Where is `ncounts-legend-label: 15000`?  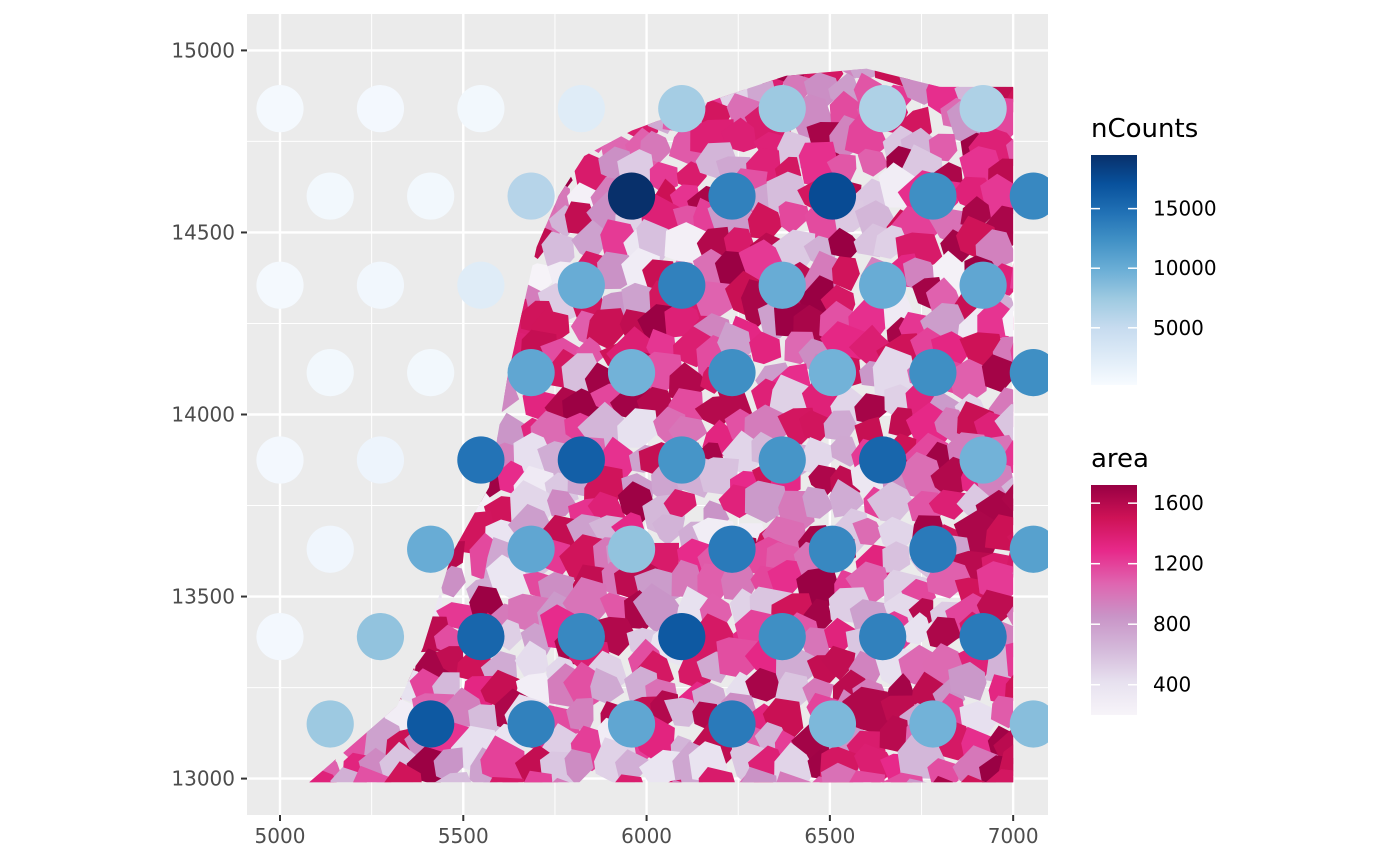 ncounts-legend-label: 15000 is located at coordinates (1185, 209).